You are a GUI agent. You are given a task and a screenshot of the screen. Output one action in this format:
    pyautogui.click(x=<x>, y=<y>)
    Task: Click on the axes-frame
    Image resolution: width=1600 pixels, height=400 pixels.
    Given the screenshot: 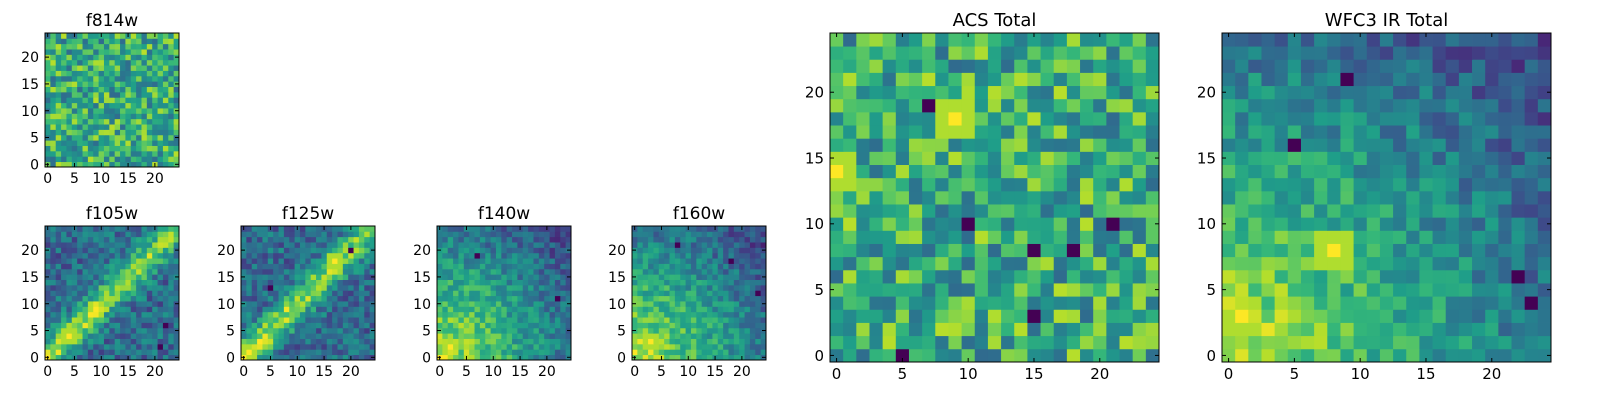 What is the action you would take?
    pyautogui.click(x=504, y=293)
    